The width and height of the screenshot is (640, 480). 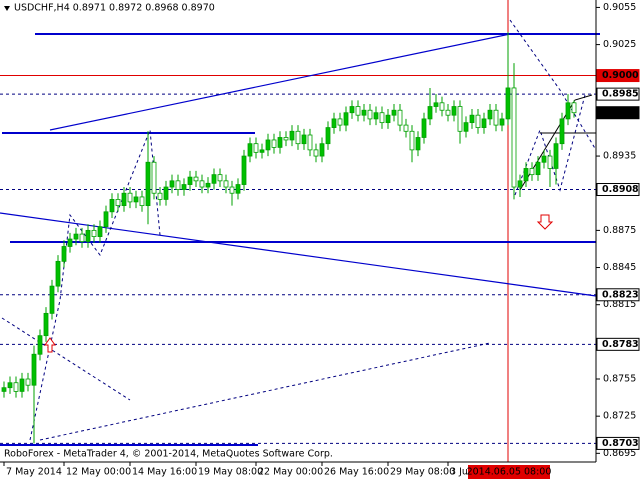 What do you see at coordinates (280, 82) in the screenshot?
I see `trend-line` at bounding box center [280, 82].